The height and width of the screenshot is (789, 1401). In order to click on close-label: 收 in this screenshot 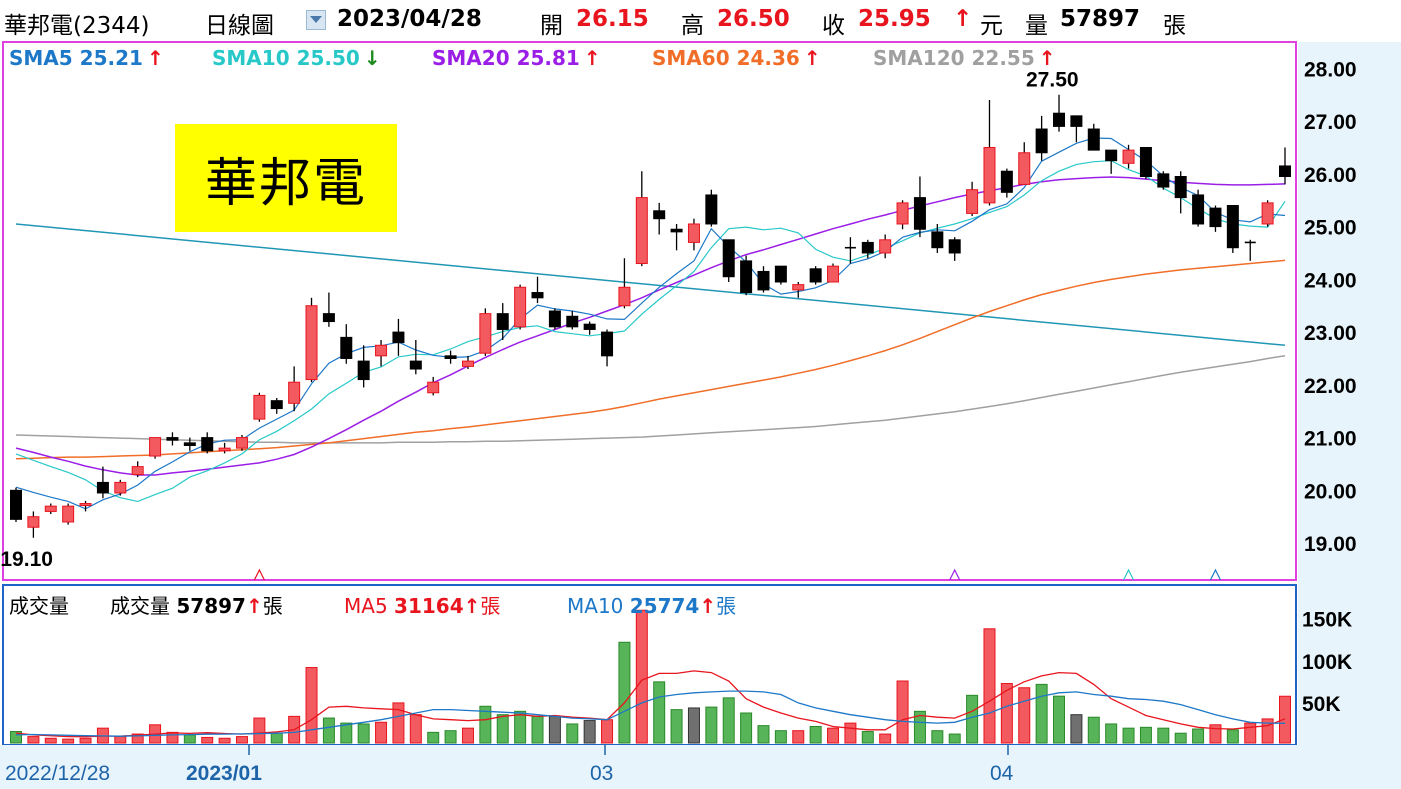, I will do `click(833, 26)`.